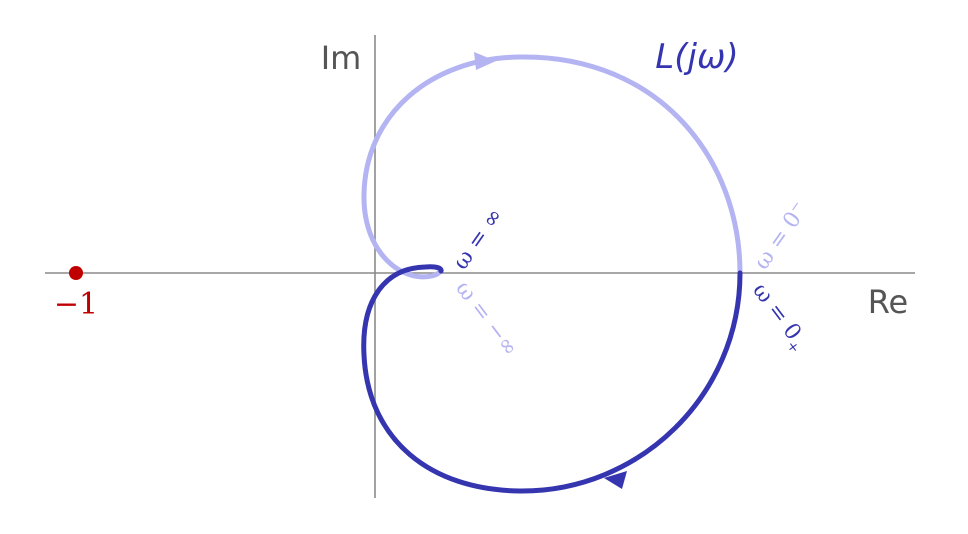  Describe the element at coordinates (485, 61) in the screenshot. I see `arrow-upper-icon` at that location.